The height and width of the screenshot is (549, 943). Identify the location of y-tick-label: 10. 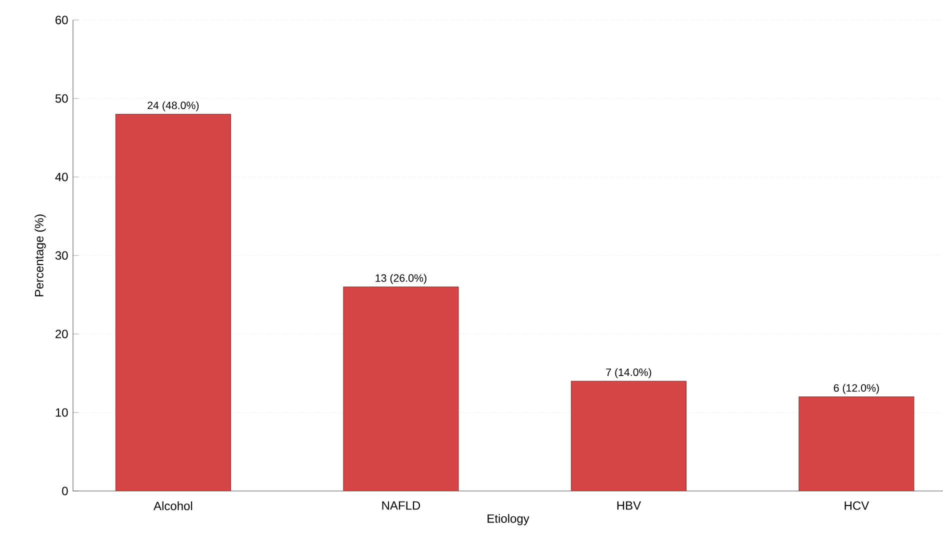
(62, 412).